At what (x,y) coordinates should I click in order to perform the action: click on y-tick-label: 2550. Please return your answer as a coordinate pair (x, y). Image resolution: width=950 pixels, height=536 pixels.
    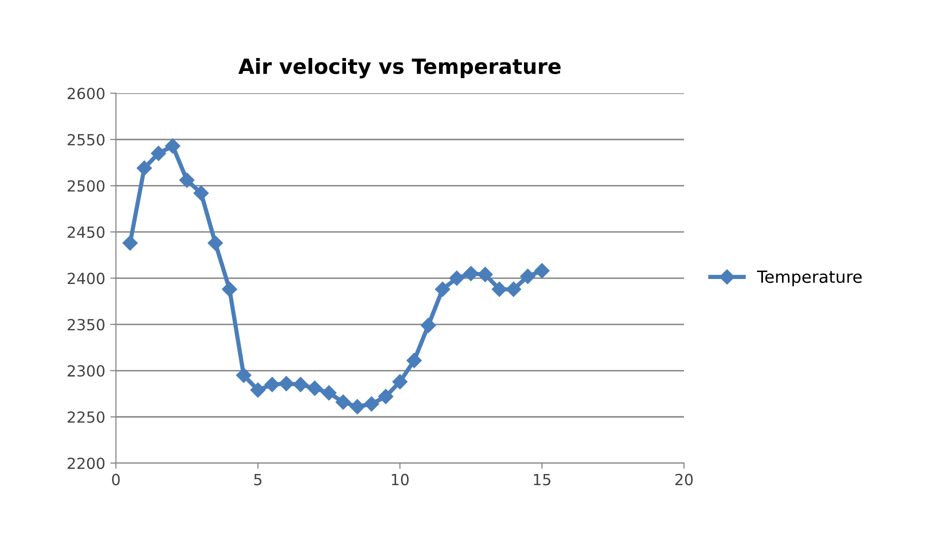
    Looking at the image, I should click on (86, 140).